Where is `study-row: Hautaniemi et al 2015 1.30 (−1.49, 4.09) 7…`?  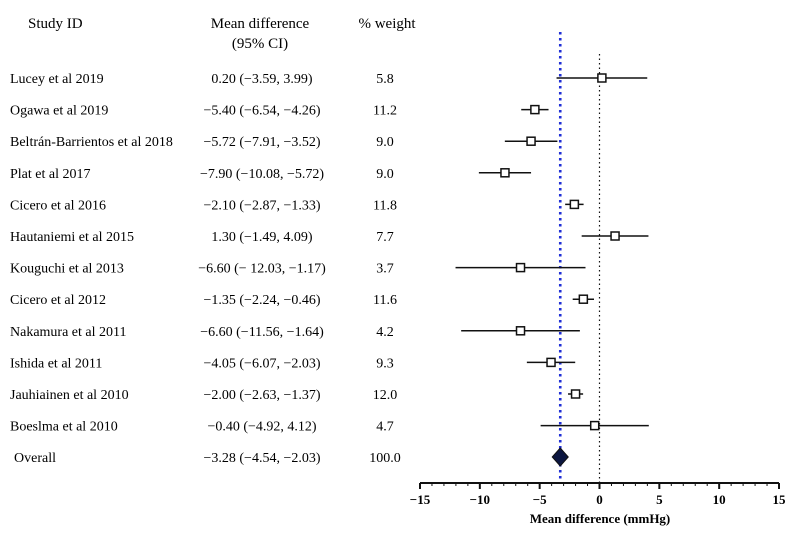
study-row: Hautaniemi et al 2015 1.30 (−1.49, 4.09) 7… is located at coordinates (329, 237).